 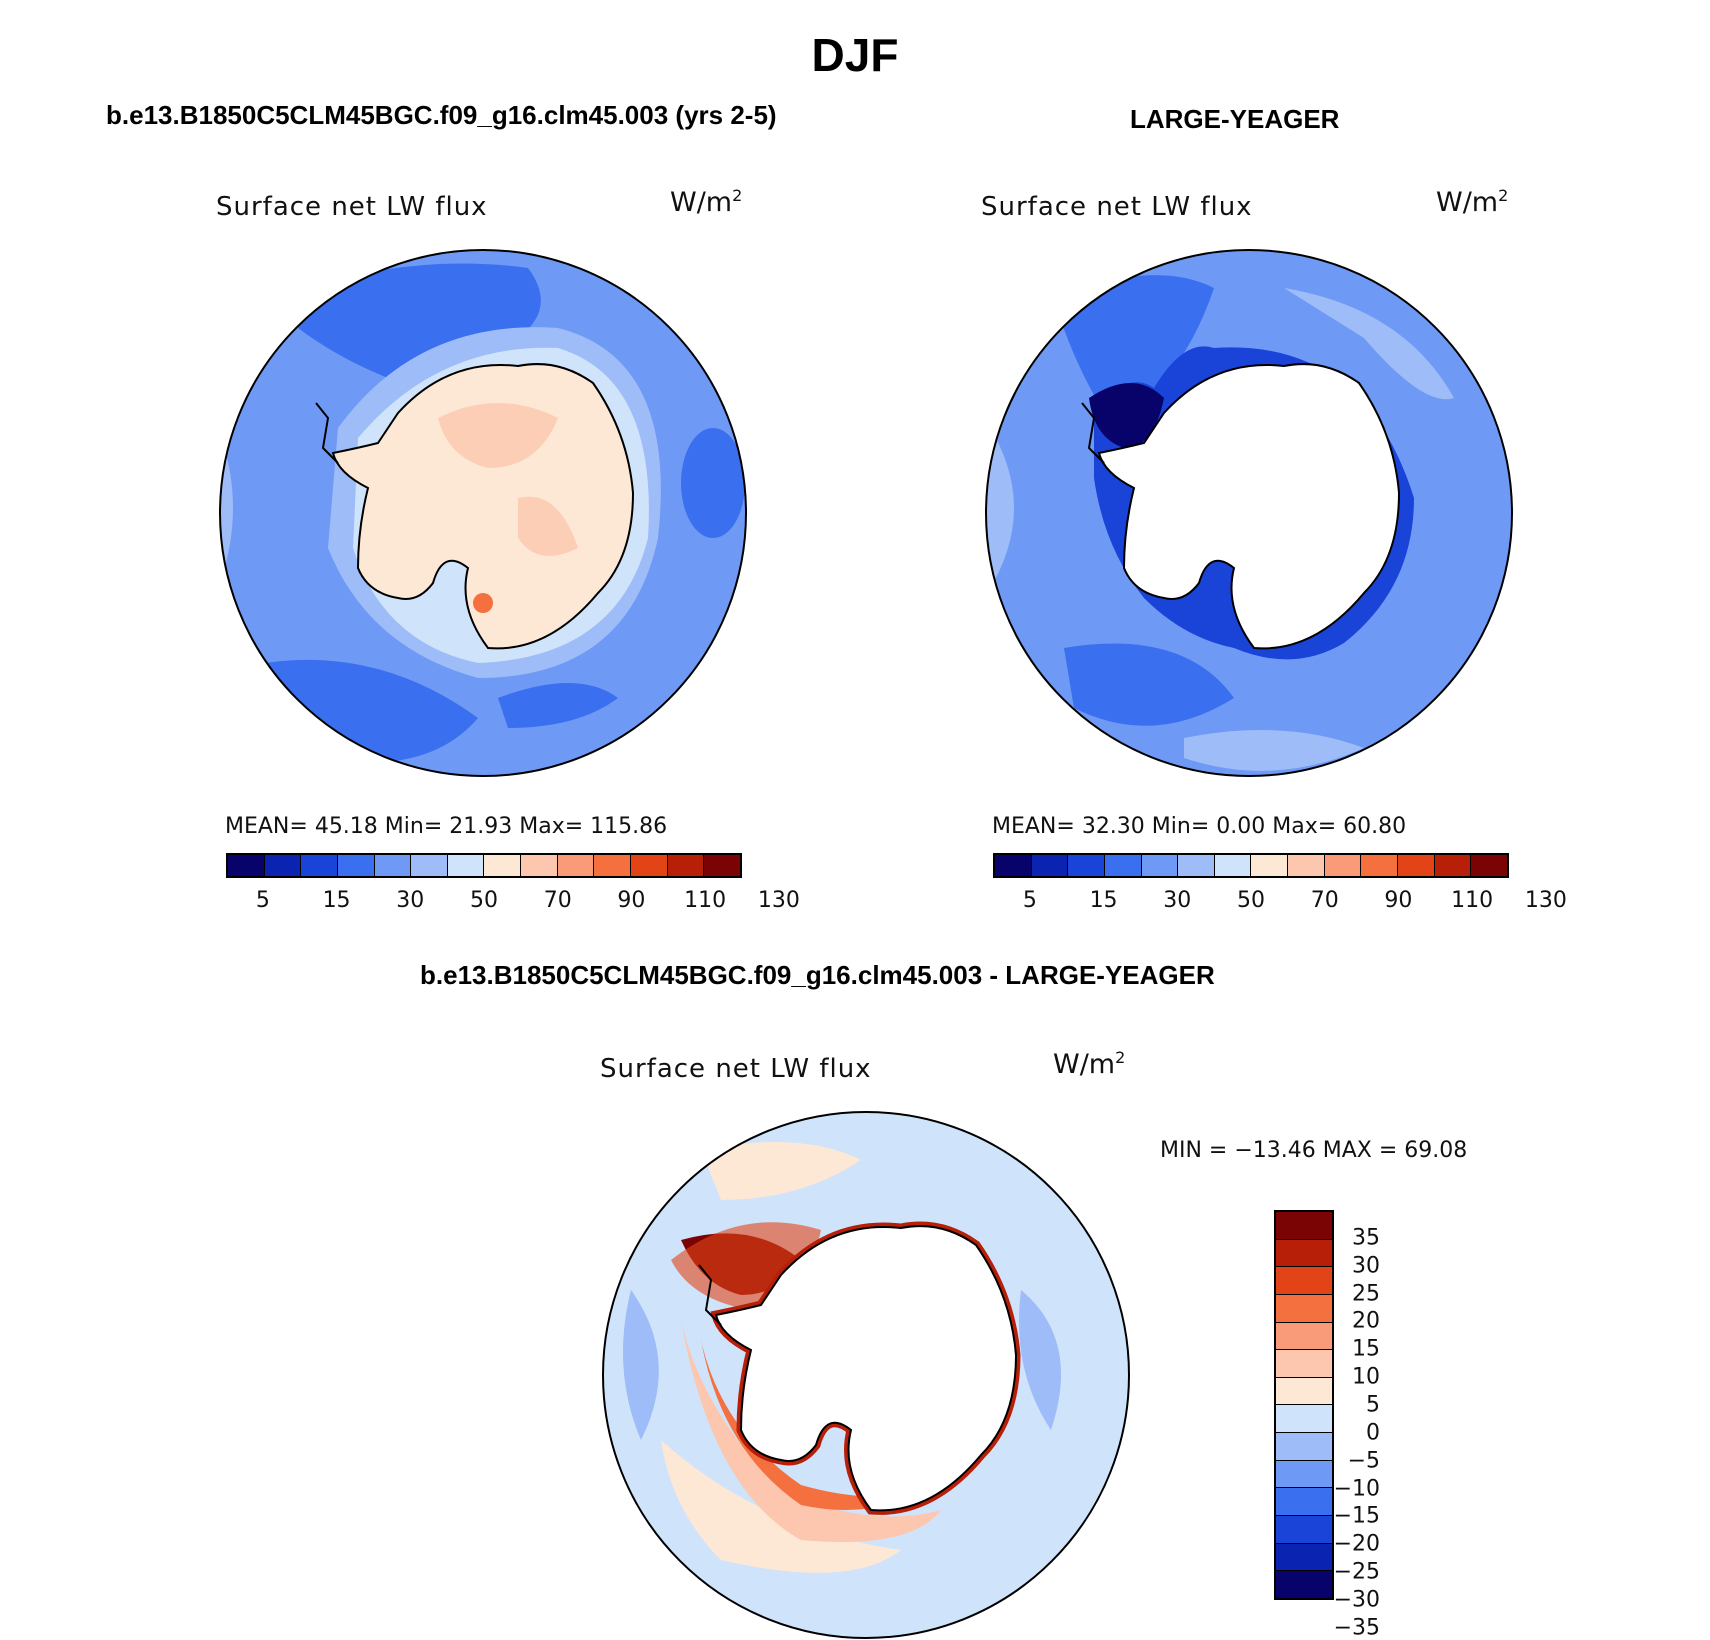 I want to click on colorbar-tick-label: −30, so click(x=1356, y=1600).